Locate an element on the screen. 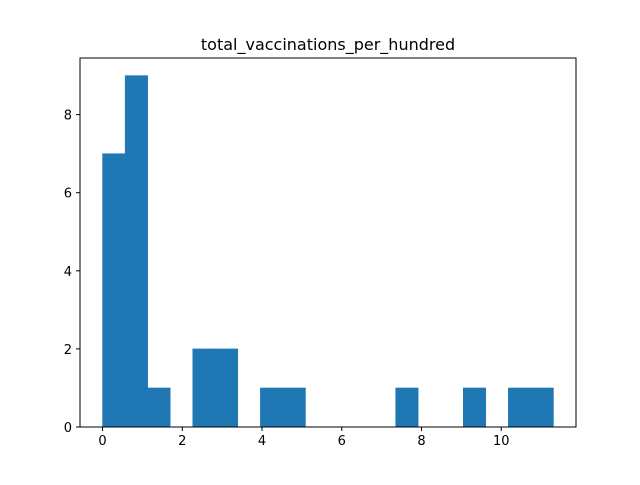  chart-title: total_vaccinations_per_hundred is located at coordinates (328, 45).